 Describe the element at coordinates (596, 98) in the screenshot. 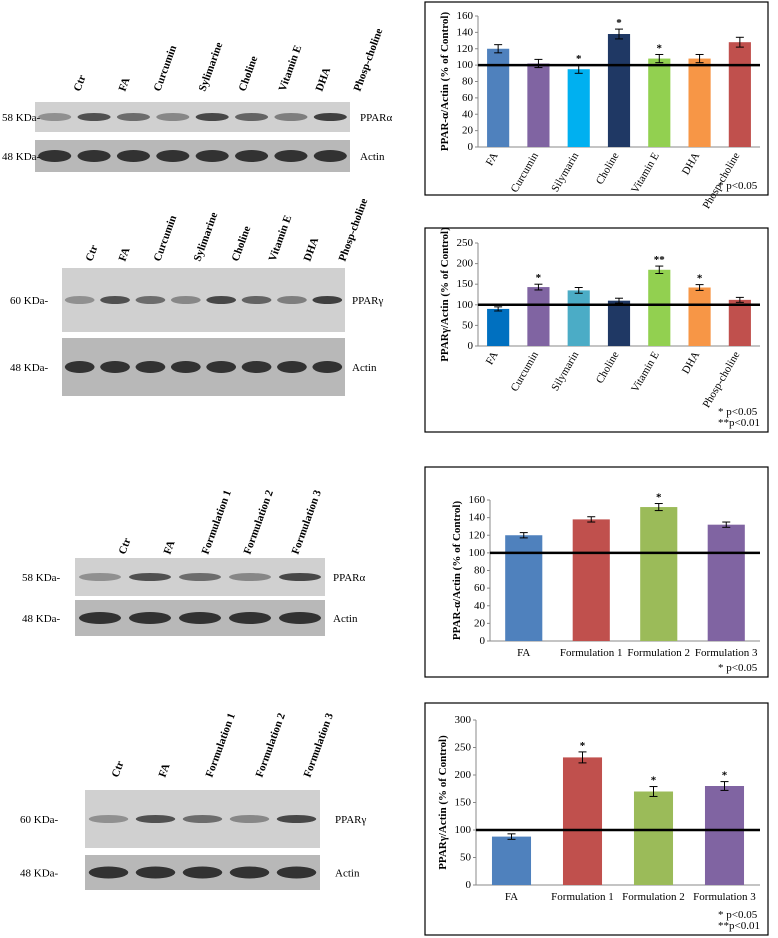

I see `chart-frame` at that location.